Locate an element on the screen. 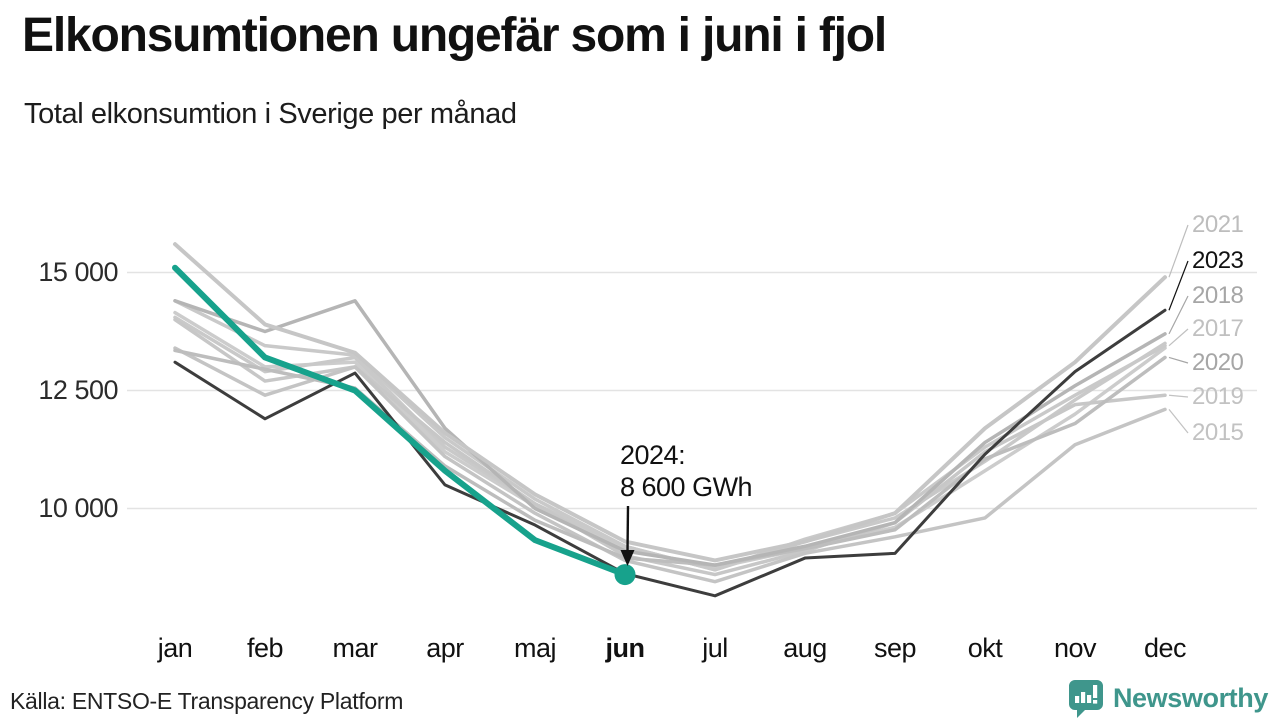  newsworthy-logo-icon is located at coordinates (1085, 699).